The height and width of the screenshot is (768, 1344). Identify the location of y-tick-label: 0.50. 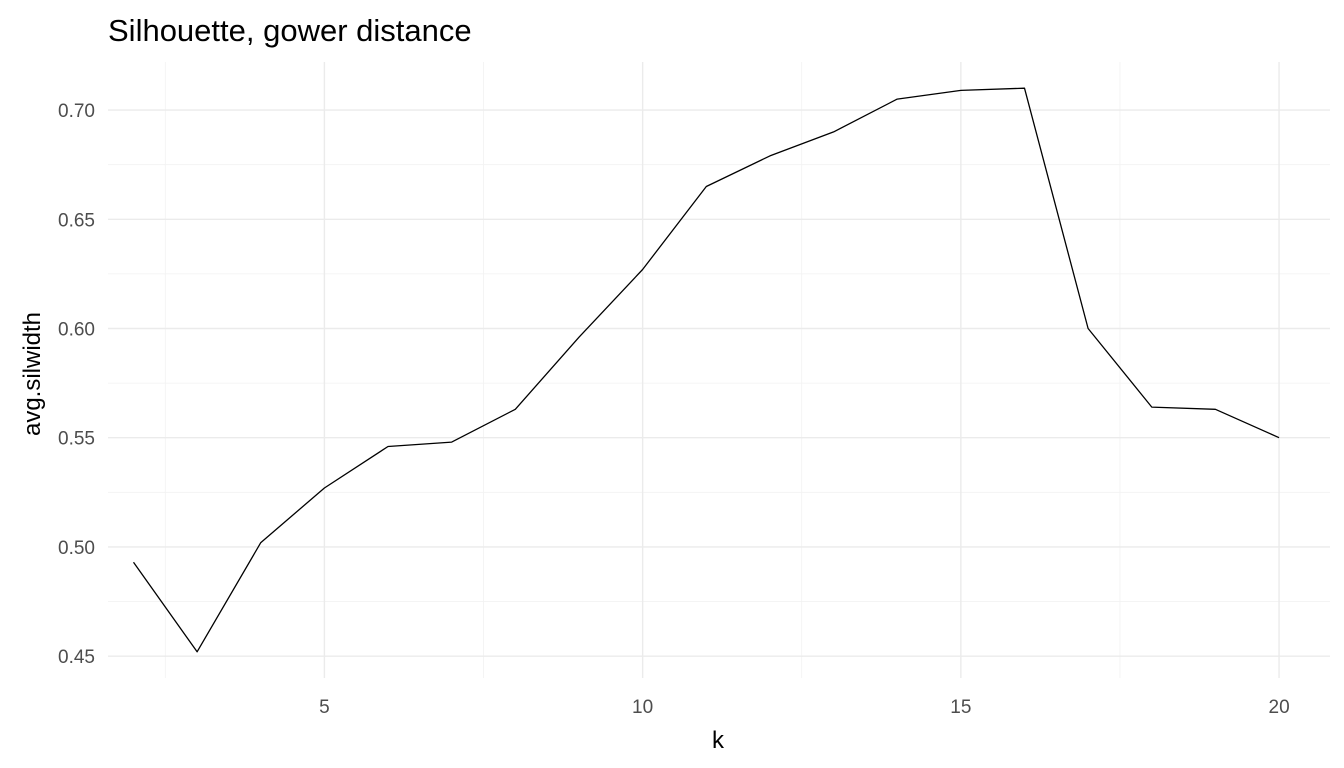
(76, 548).